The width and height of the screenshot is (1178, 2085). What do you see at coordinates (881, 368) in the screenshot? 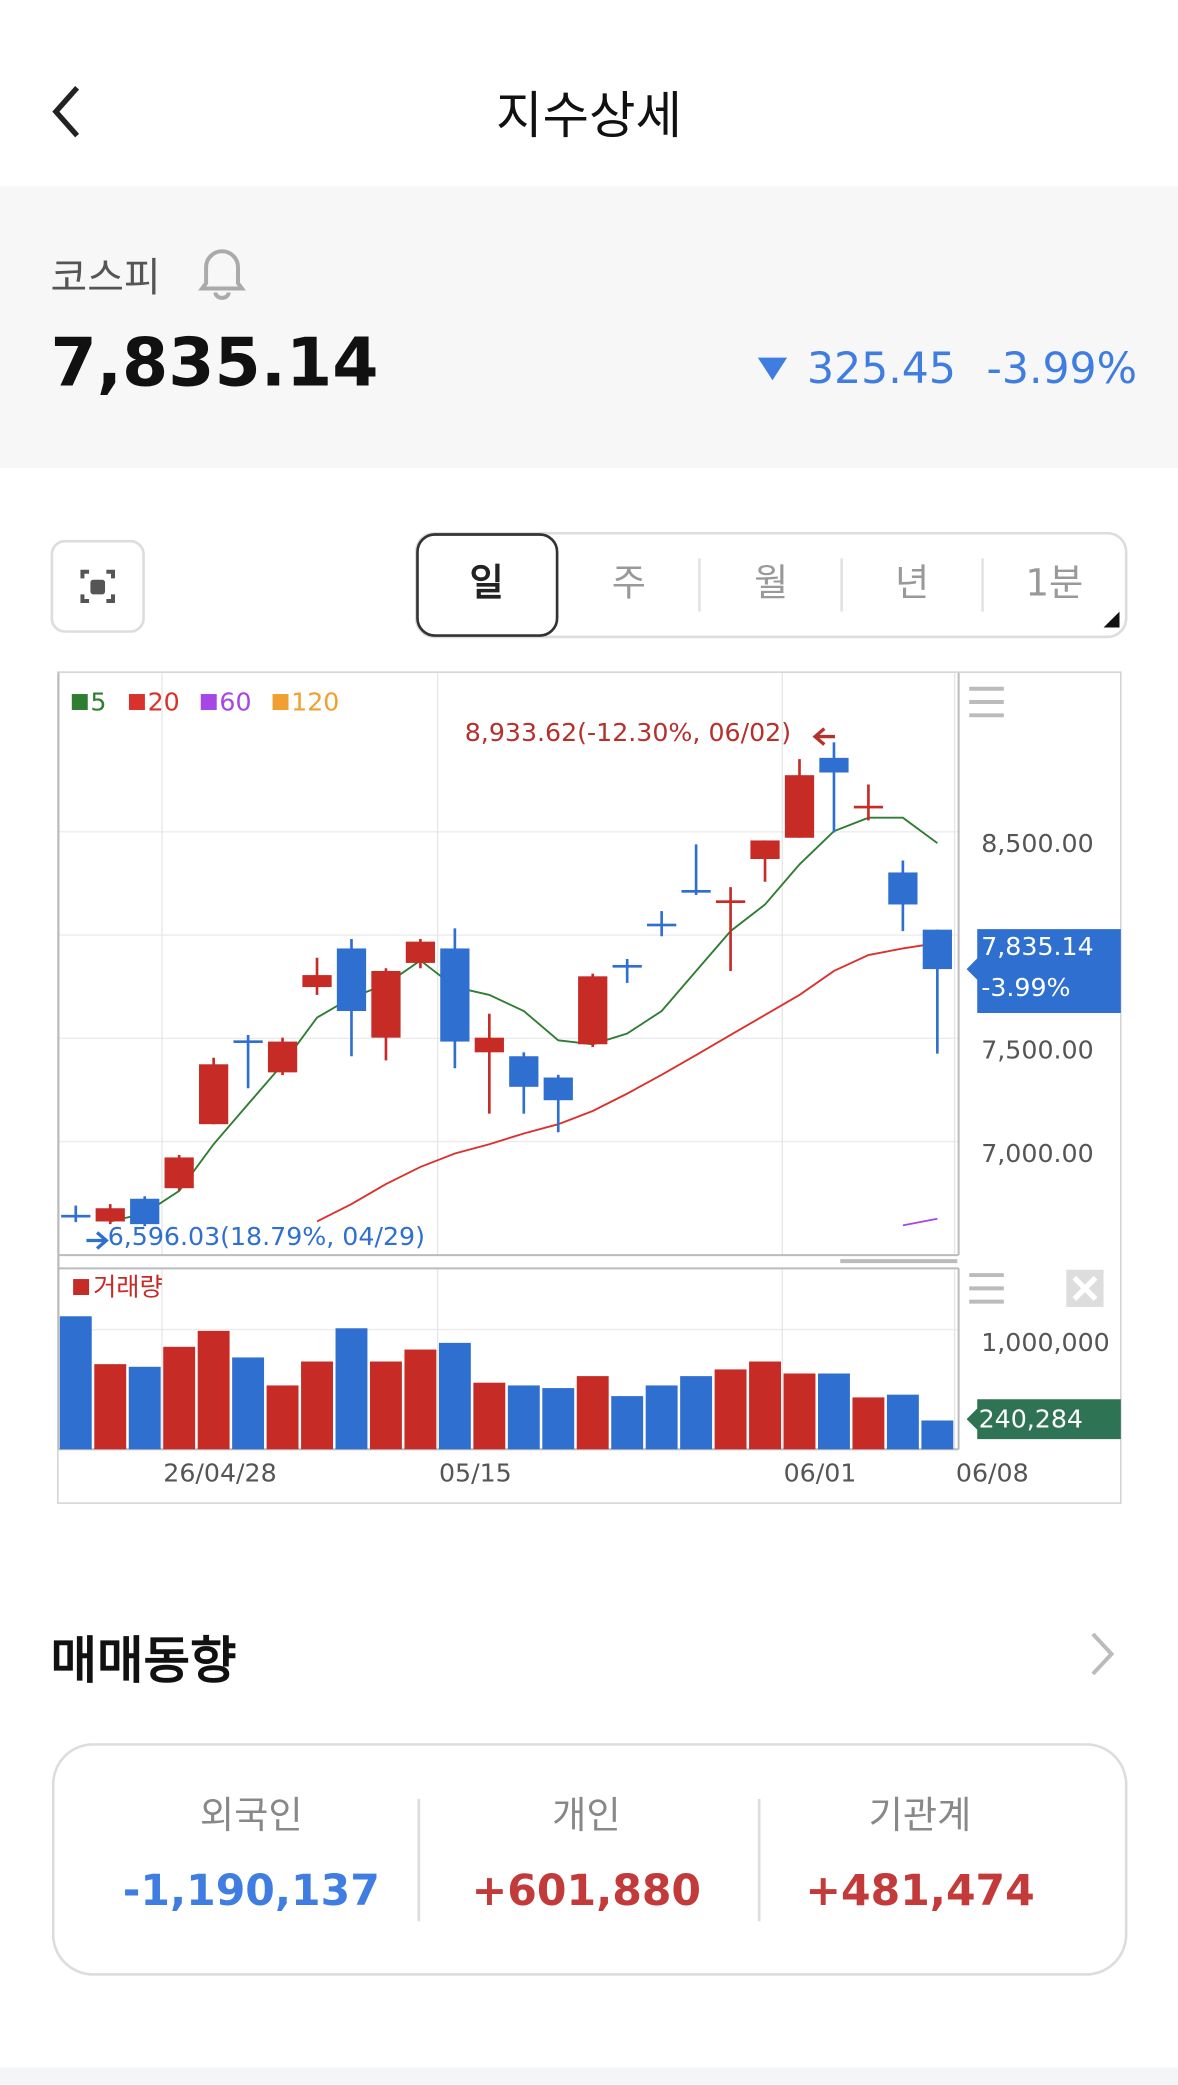
I see `change: 325.45` at bounding box center [881, 368].